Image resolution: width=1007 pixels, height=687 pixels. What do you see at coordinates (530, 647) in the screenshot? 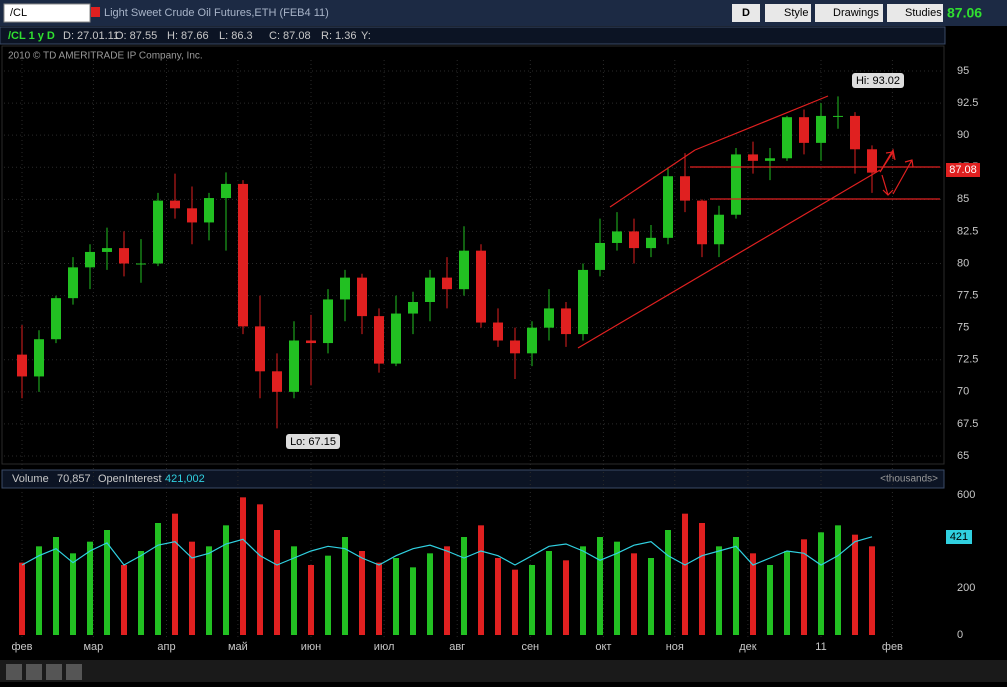
I see `x-tick-label: сен` at bounding box center [530, 647].